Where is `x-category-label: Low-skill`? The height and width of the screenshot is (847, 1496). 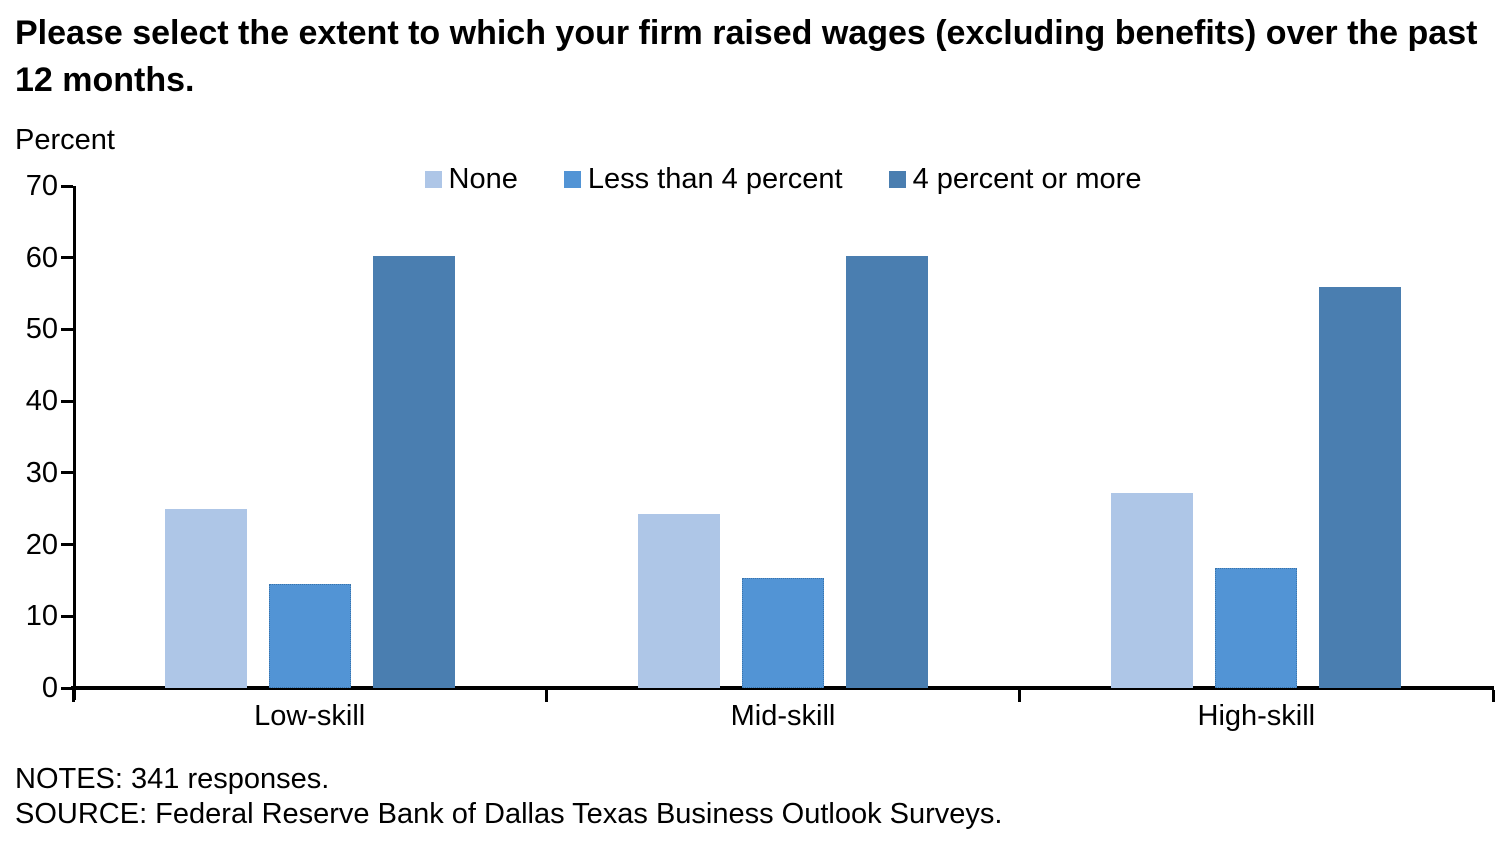 x-category-label: Low-skill is located at coordinates (310, 716).